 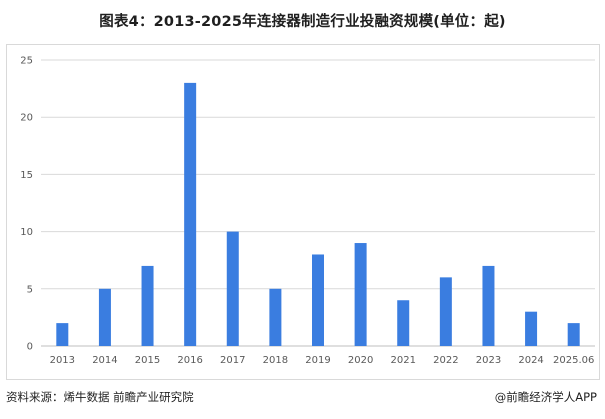 I want to click on x-tick-label: 2015, so click(x=147, y=360).